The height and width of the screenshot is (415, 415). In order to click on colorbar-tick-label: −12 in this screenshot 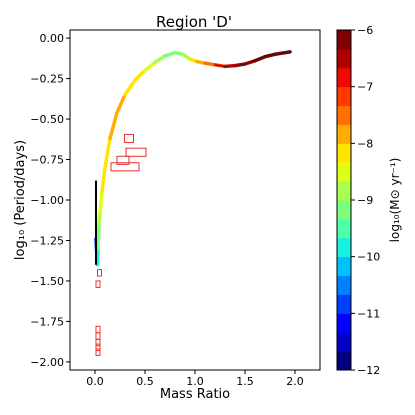, I will do `click(368, 370)`.